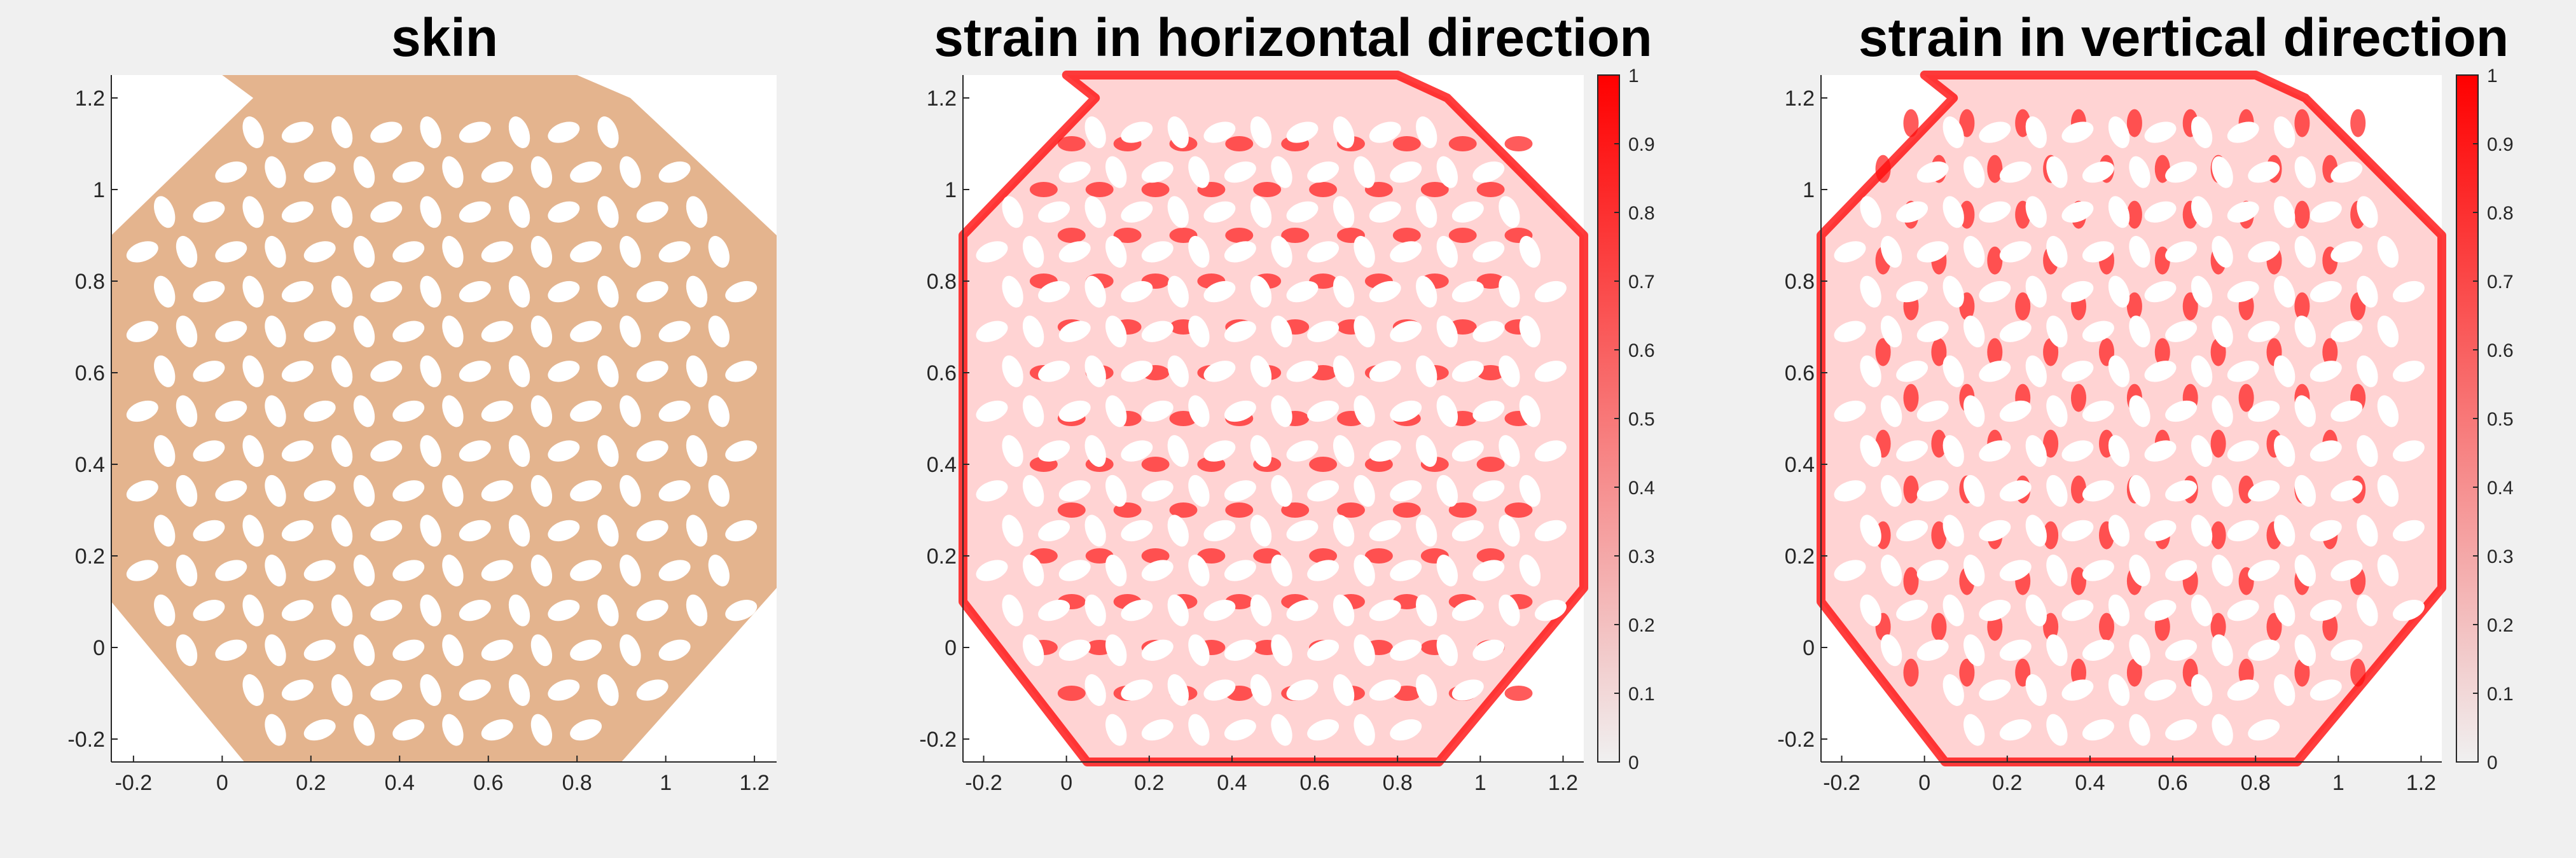 The height and width of the screenshot is (858, 2576). I want to click on y-tick-label: 0.8, so click(942, 282).